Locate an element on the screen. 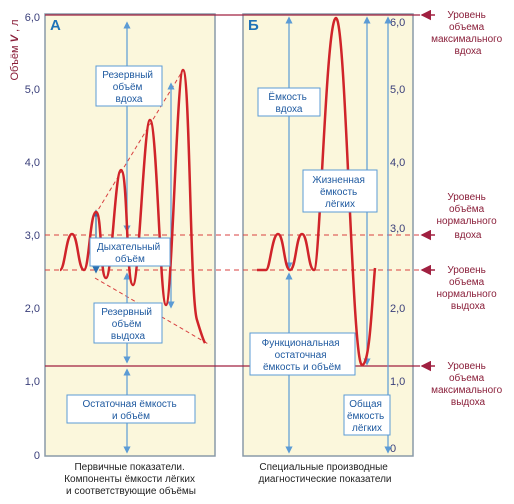  ic-box: Ёмкость вдоха is located at coordinates (289, 102).